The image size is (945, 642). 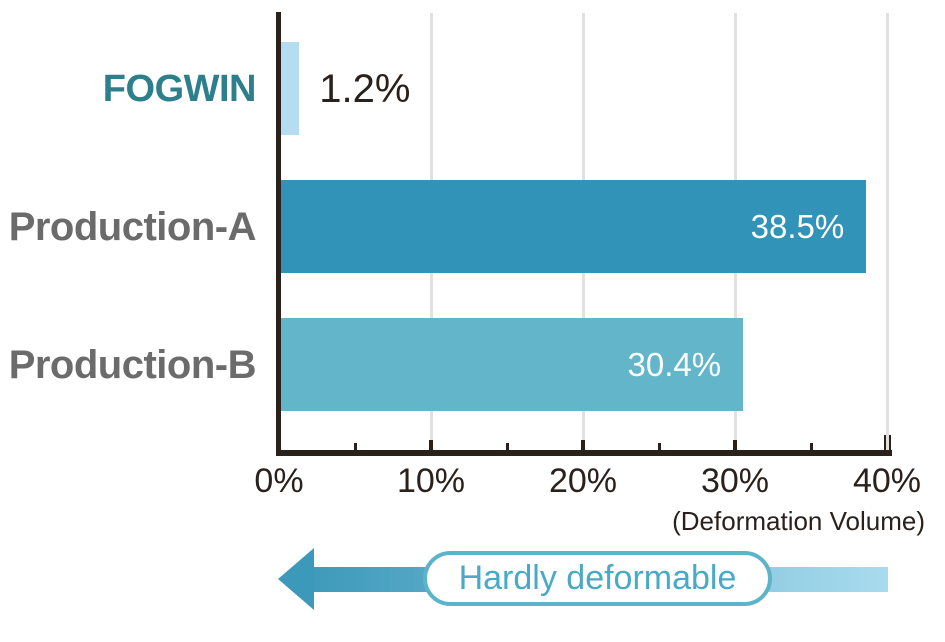 I want to click on category-label-production-a: Production-A, so click(x=132, y=226).